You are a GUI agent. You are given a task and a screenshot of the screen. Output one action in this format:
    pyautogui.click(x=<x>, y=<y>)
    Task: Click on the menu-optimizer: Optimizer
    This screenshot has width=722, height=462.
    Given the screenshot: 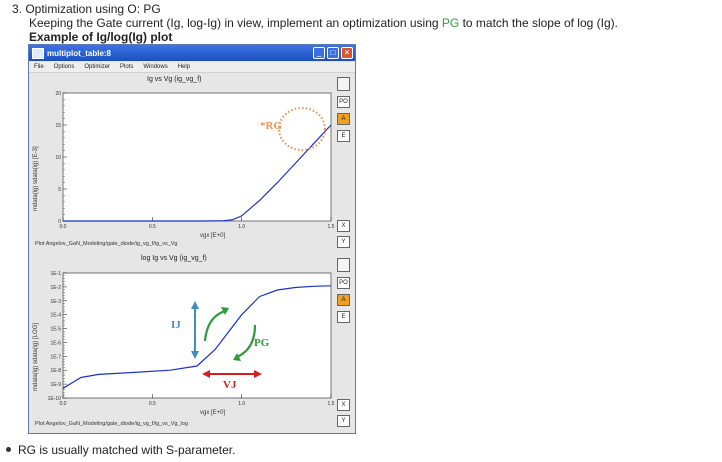 What is the action you would take?
    pyautogui.click(x=97, y=67)
    